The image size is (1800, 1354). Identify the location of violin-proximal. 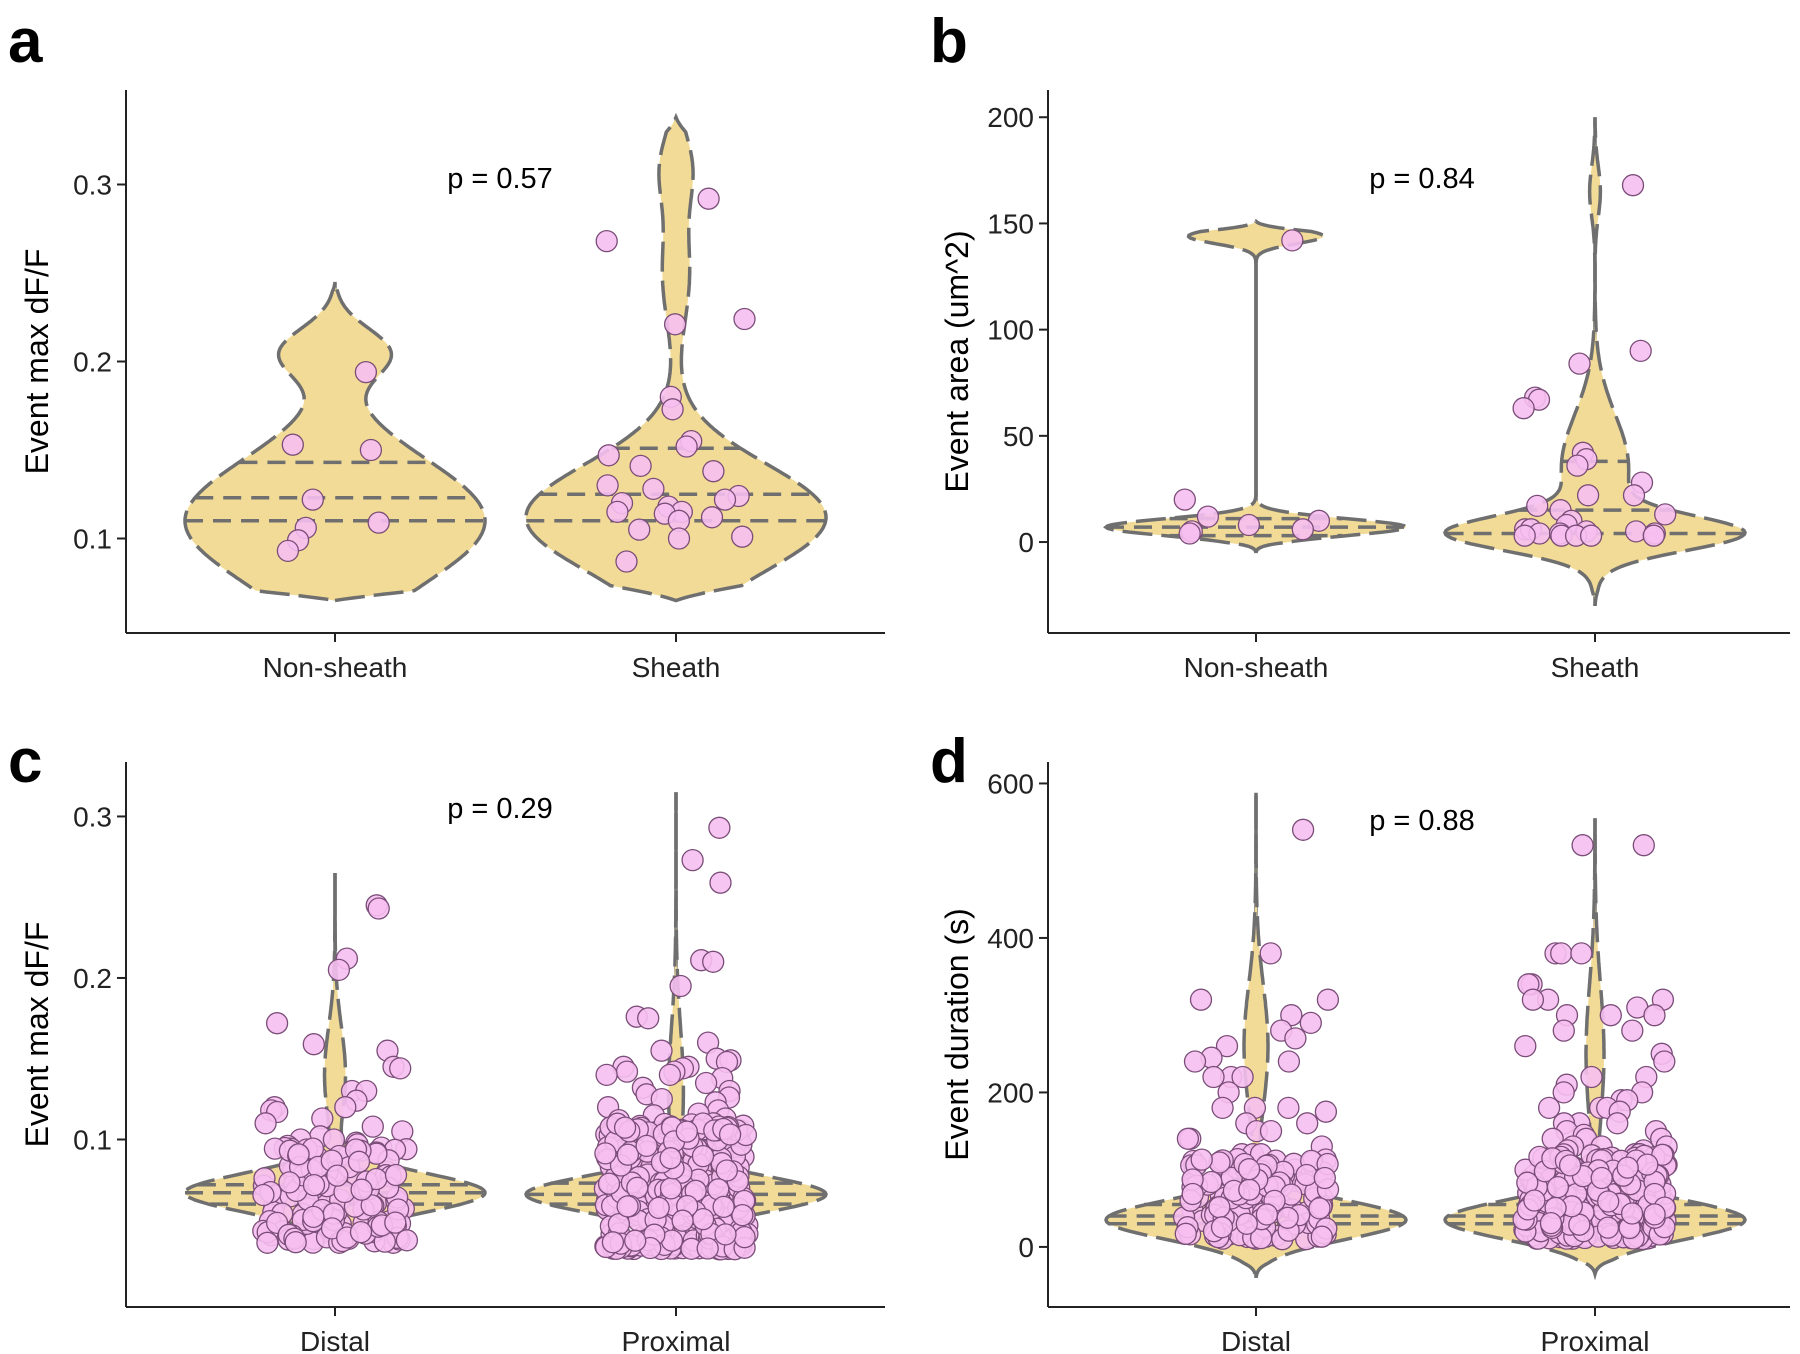
(1595, 1049).